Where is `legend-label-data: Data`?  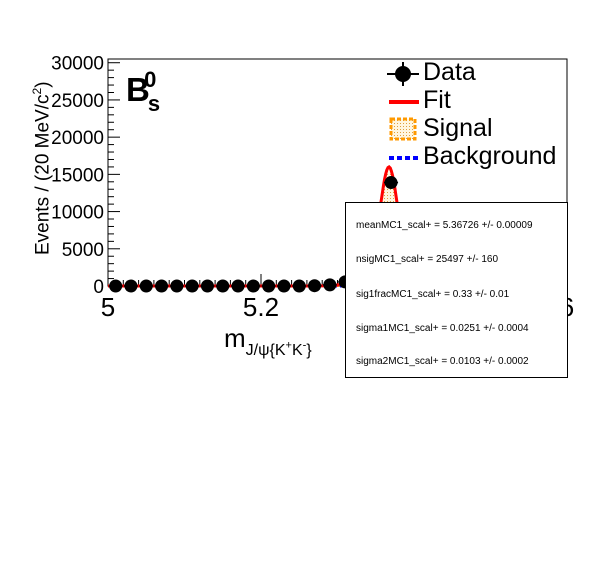
legend-label-data: Data is located at coordinates (449, 72).